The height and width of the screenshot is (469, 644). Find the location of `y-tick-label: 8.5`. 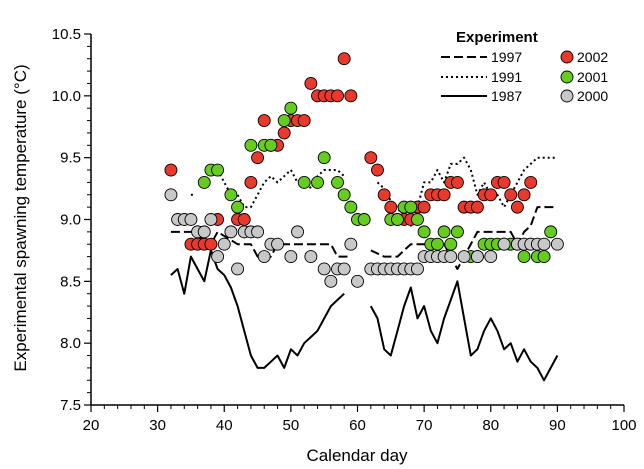

y-tick-label: 8.5 is located at coordinates (70, 281).